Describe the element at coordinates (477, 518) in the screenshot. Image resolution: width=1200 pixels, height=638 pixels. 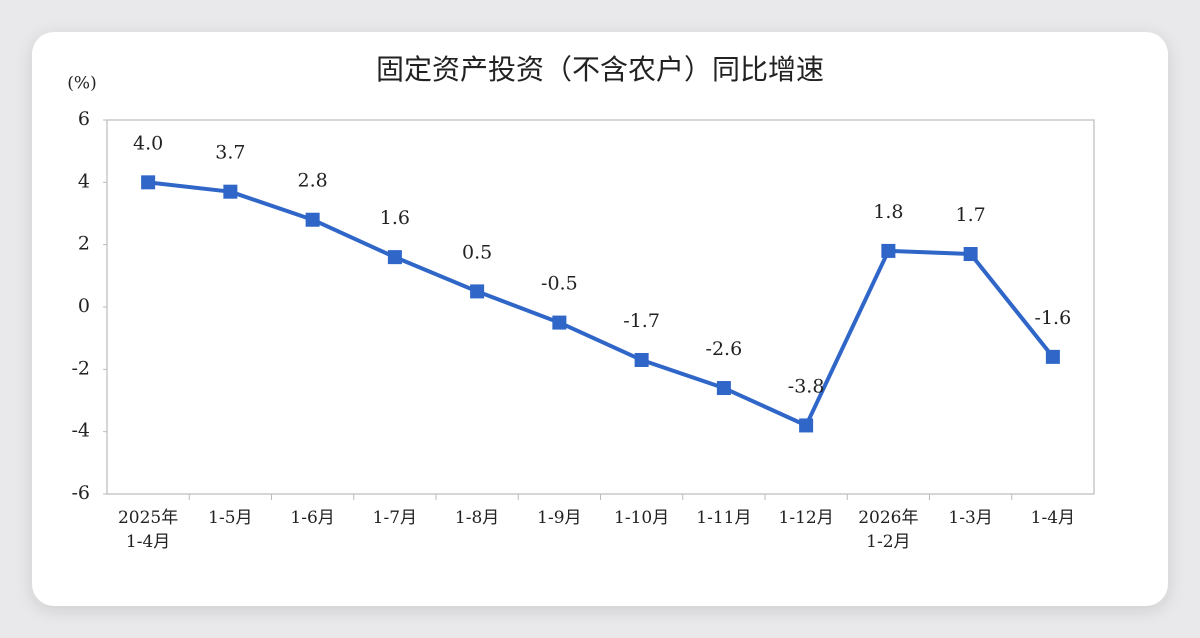
I see `x-tick-label: 1-8月` at that location.